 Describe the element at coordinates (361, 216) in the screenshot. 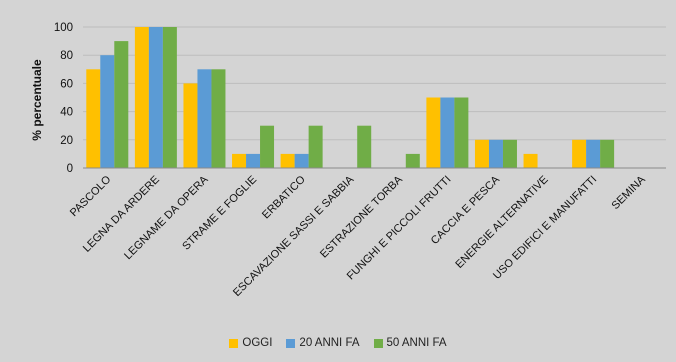

I see `x-tick-label: ESTRAZIONE TORBA` at that location.